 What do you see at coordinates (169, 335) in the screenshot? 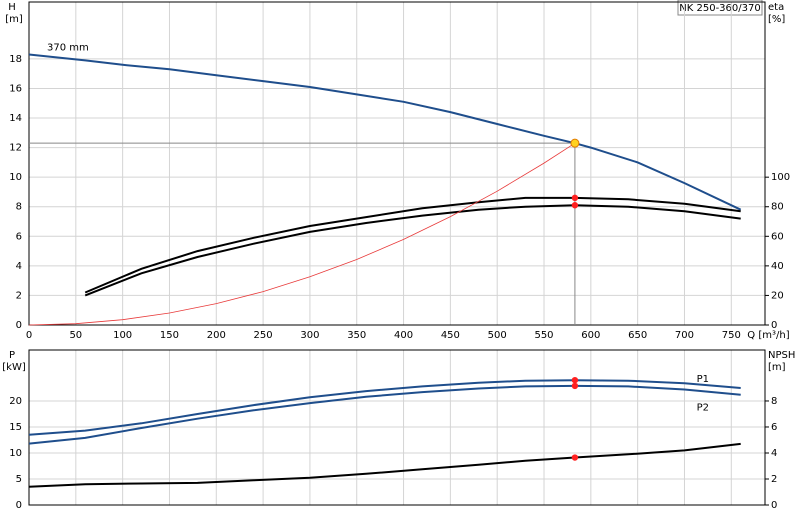
I see `x-tick-label: 150` at bounding box center [169, 335].